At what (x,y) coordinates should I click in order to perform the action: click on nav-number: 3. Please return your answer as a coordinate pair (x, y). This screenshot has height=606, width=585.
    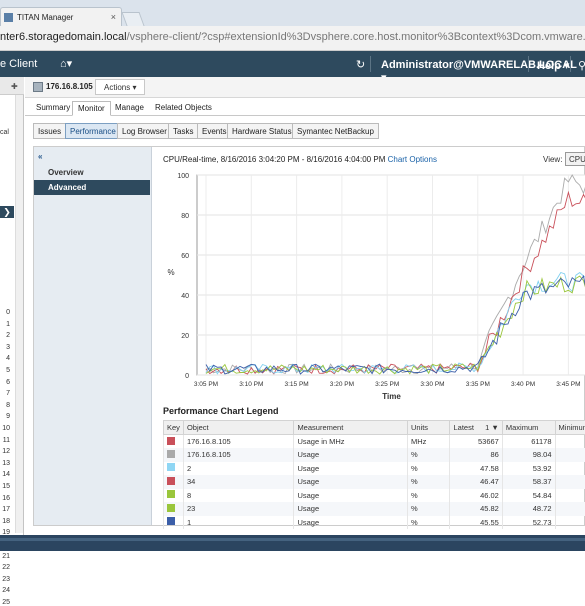
    Looking at the image, I should click on (5, 347).